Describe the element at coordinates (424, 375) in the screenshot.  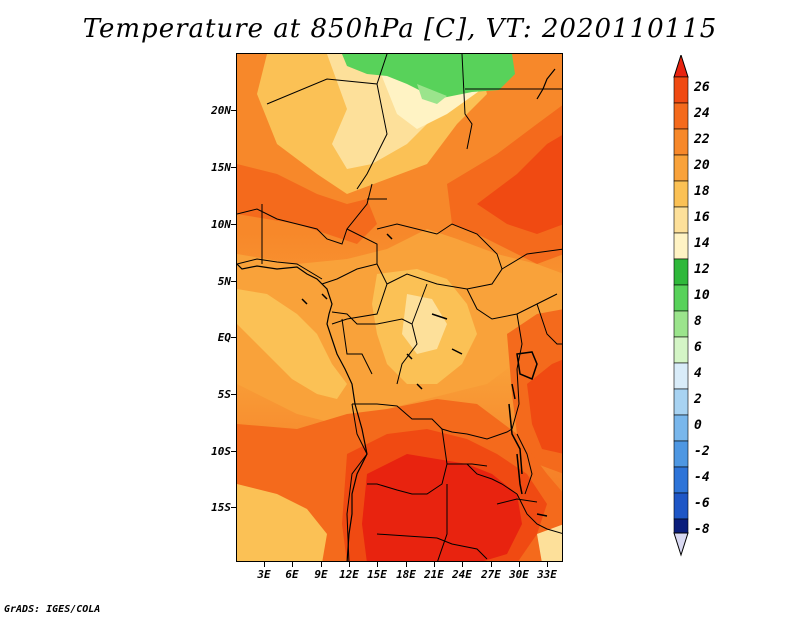
I see `lakes` at that location.